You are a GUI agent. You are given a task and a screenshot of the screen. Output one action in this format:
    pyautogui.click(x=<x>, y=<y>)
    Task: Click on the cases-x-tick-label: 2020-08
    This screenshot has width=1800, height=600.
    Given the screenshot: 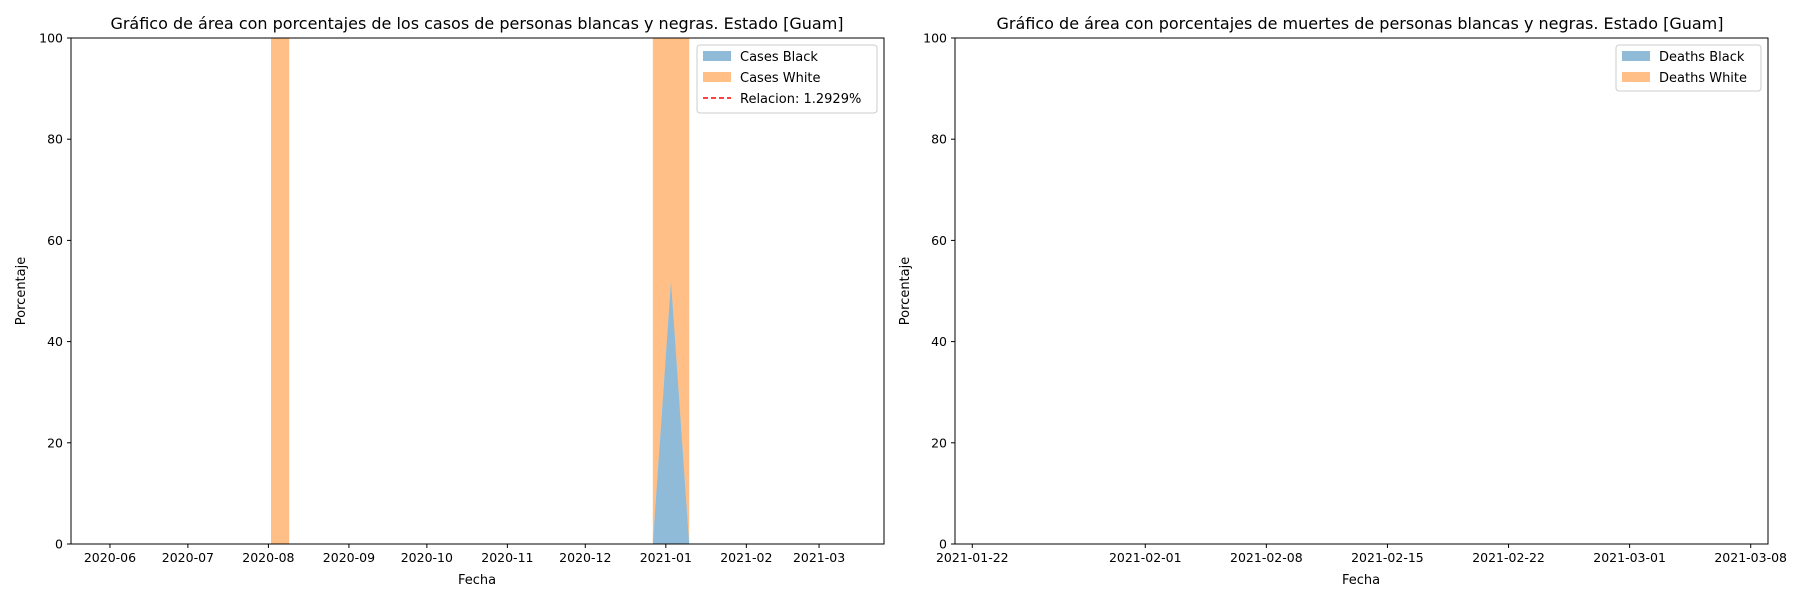 What is the action you would take?
    pyautogui.click(x=268, y=557)
    